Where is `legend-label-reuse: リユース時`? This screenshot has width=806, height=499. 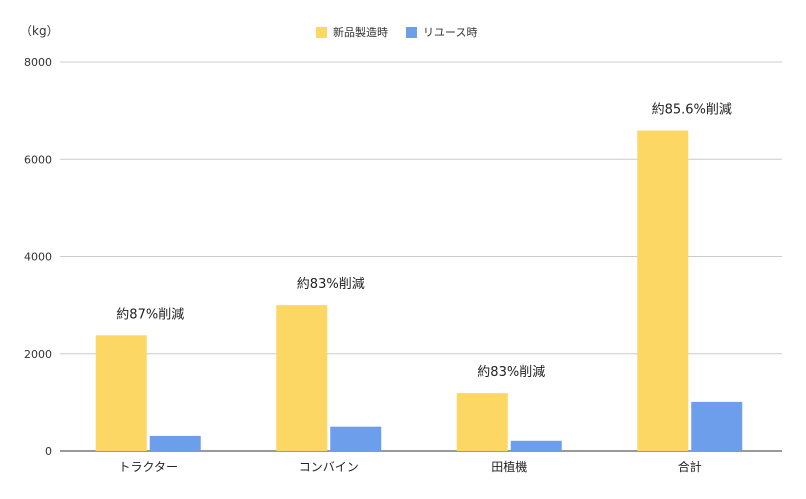
legend-label-reuse: リユース時 is located at coordinates (450, 32).